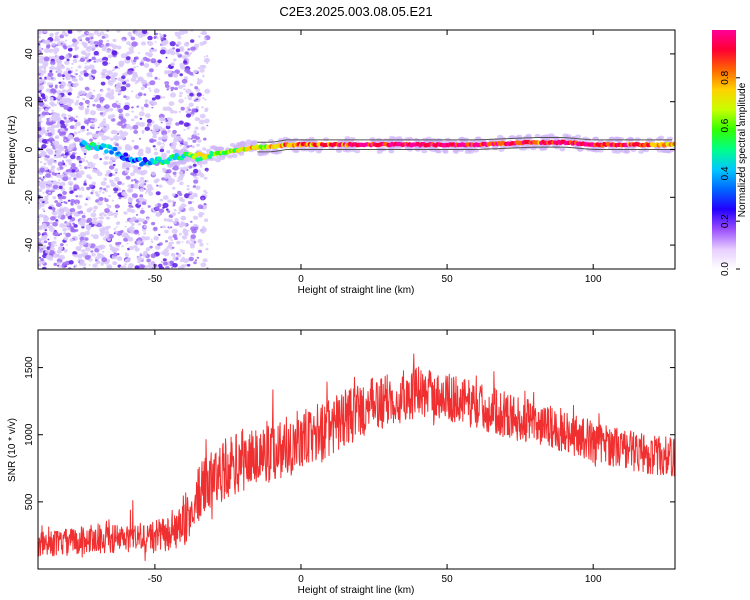 The width and height of the screenshot is (750, 600). Describe the element at coordinates (307, 140) in the screenshot. I see `ridge-halo` at that location.